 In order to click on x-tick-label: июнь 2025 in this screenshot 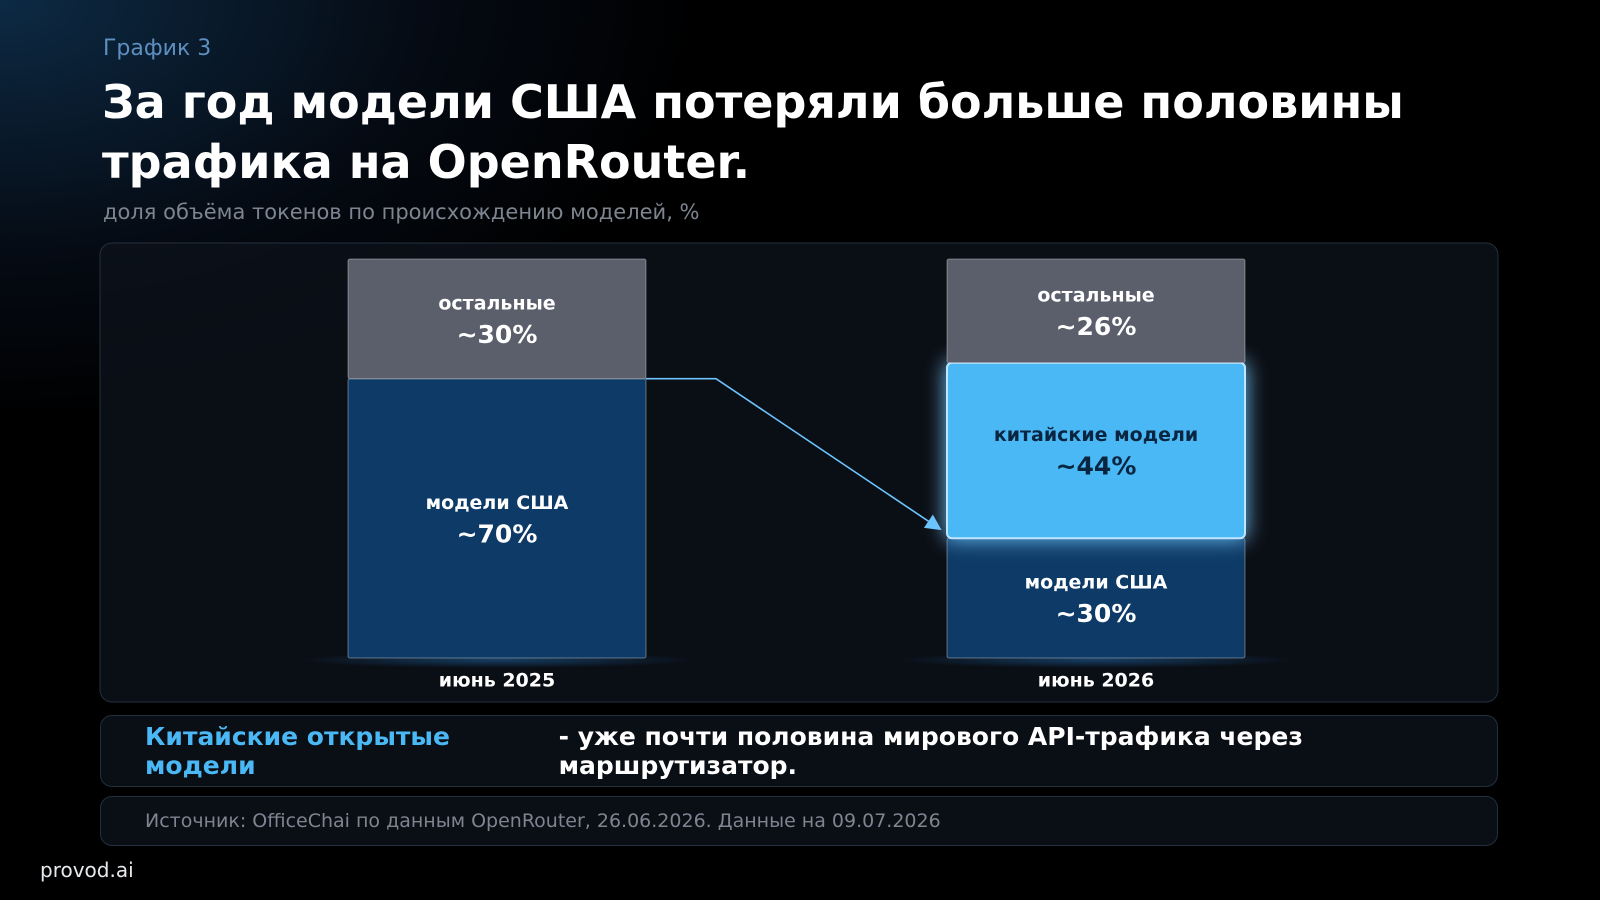, I will do `click(497, 681)`.